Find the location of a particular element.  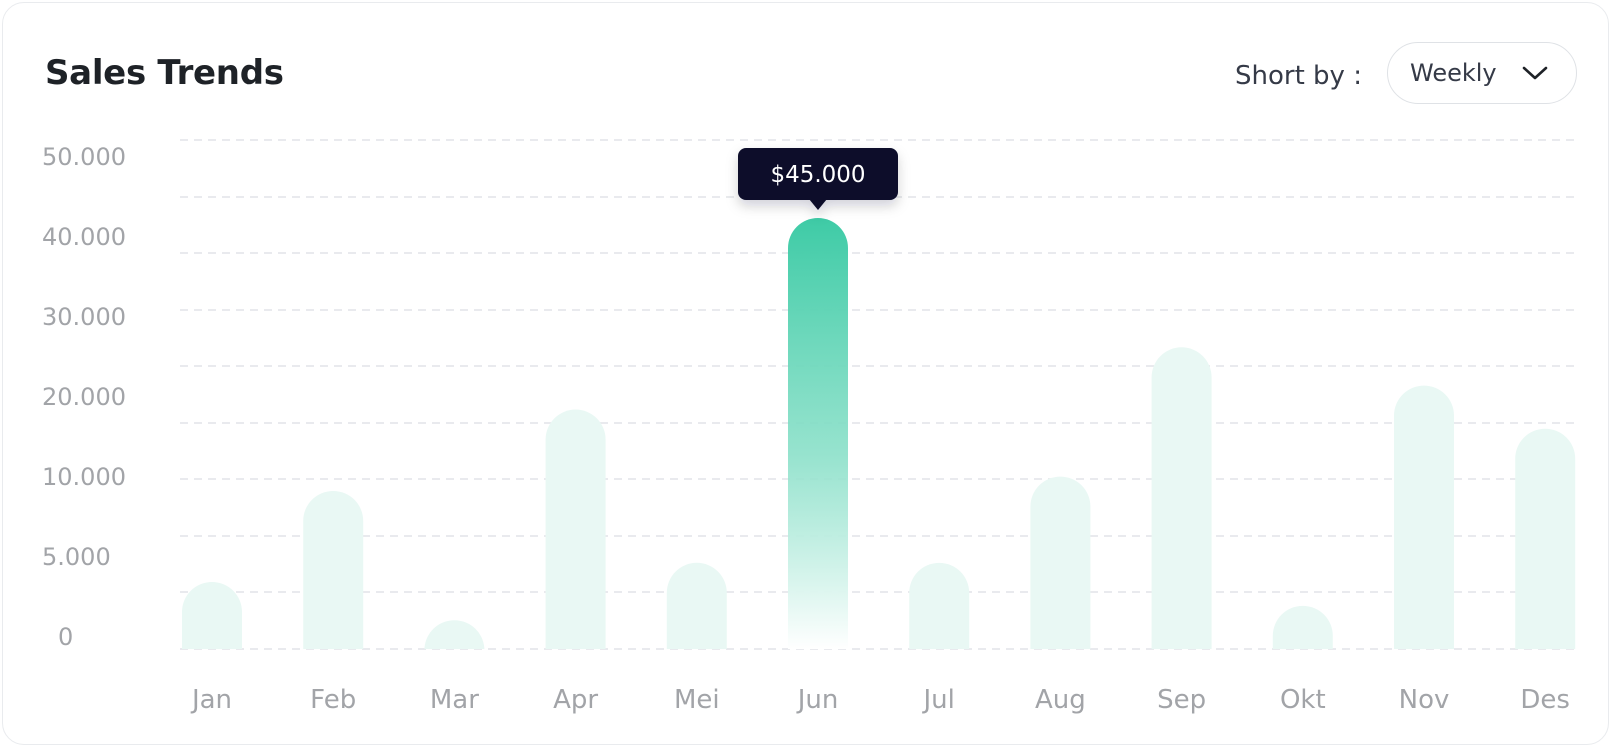

period-dropdown: Weekly is located at coordinates (1482, 73).